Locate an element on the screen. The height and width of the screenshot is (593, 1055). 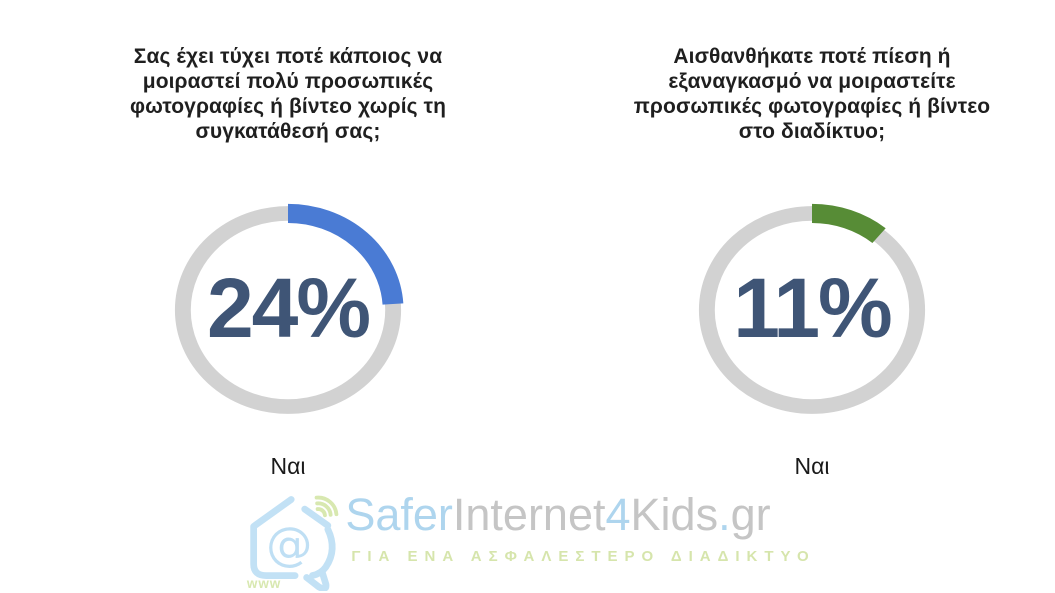
www-label: www is located at coordinates (263, 583).